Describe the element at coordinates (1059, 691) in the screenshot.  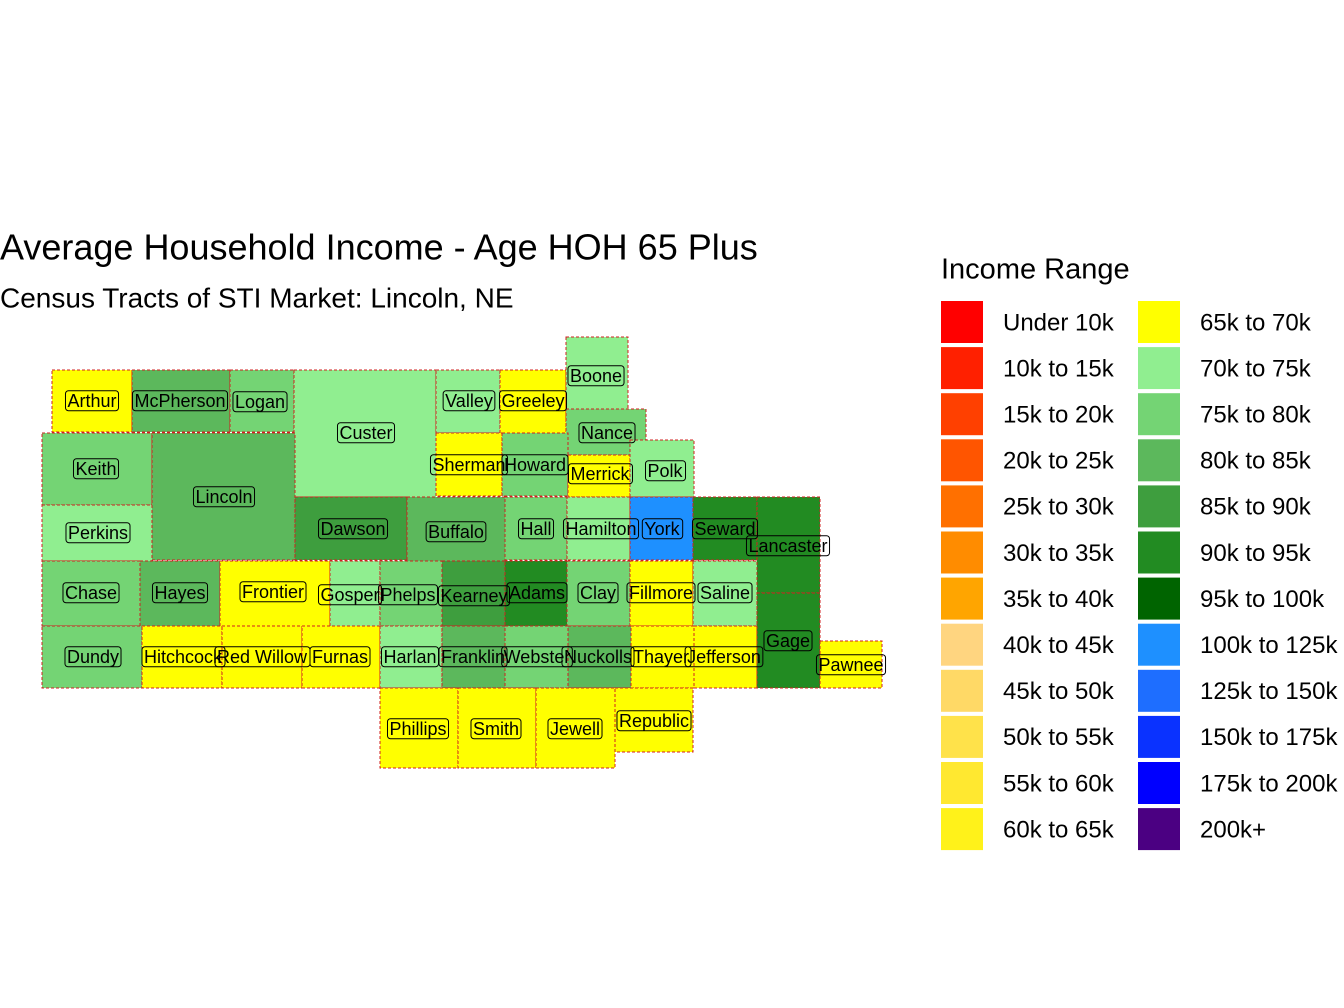
I see `legend-label: 45k to 50k` at that location.